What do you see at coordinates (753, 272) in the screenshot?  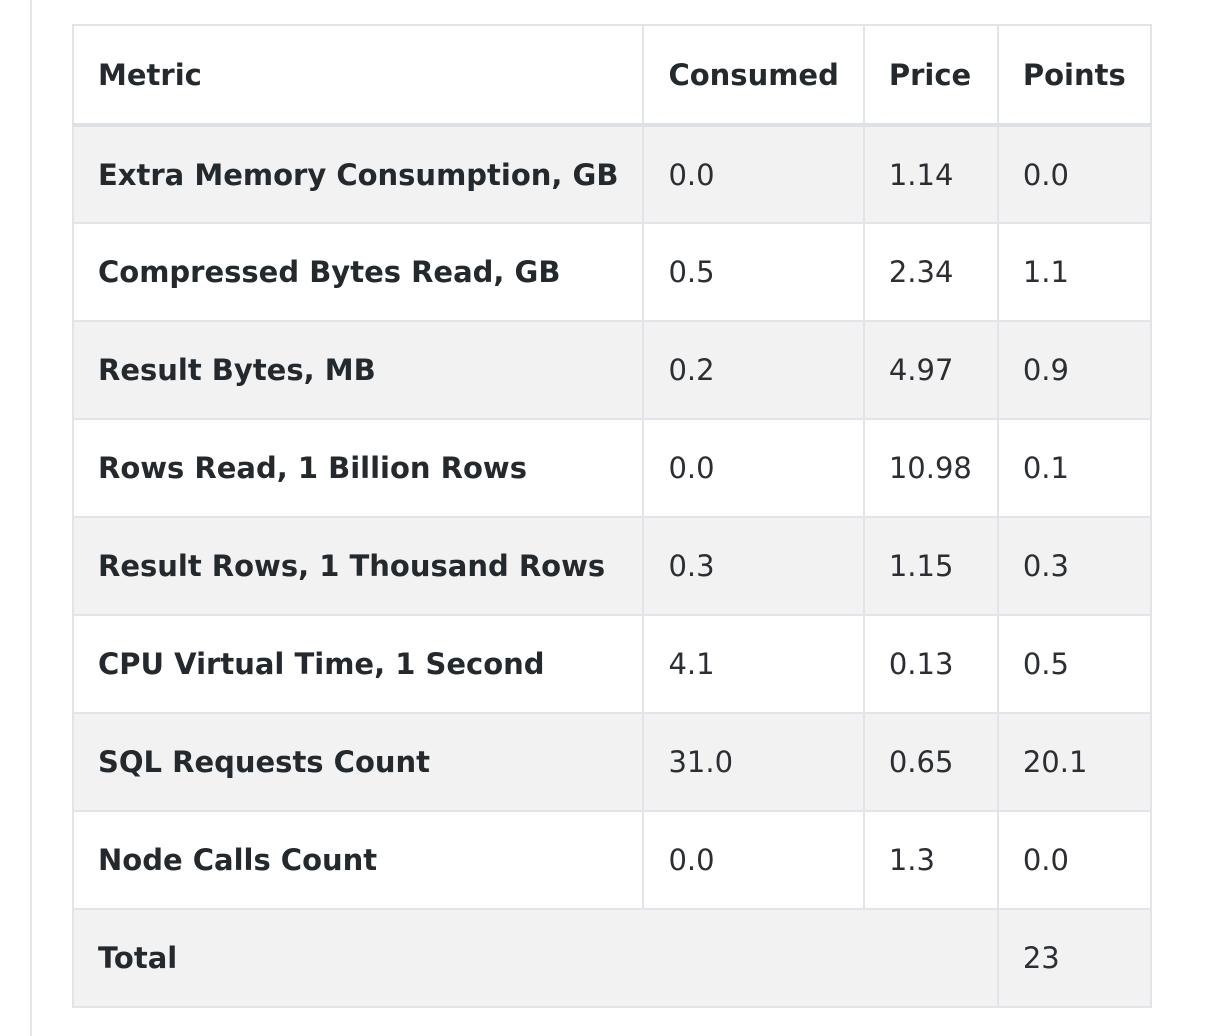 I see `cell-consumed: 0.5` at bounding box center [753, 272].